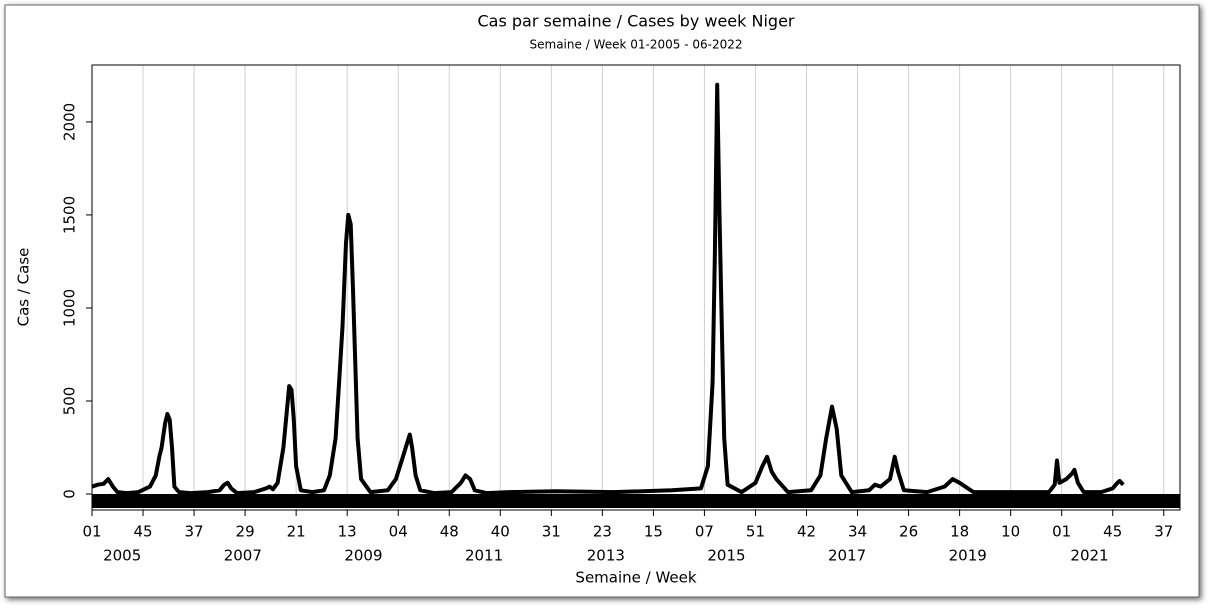 The image size is (1208, 605). What do you see at coordinates (857, 532) in the screenshot?
I see `x-tick-label: 34` at bounding box center [857, 532].